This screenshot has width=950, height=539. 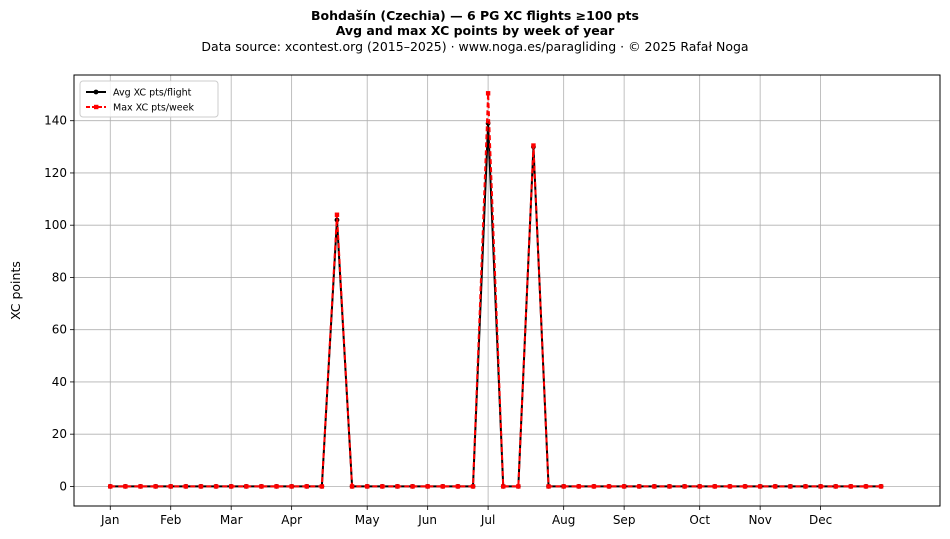 I want to click on y-tick-label: 80, so click(x=59, y=277).